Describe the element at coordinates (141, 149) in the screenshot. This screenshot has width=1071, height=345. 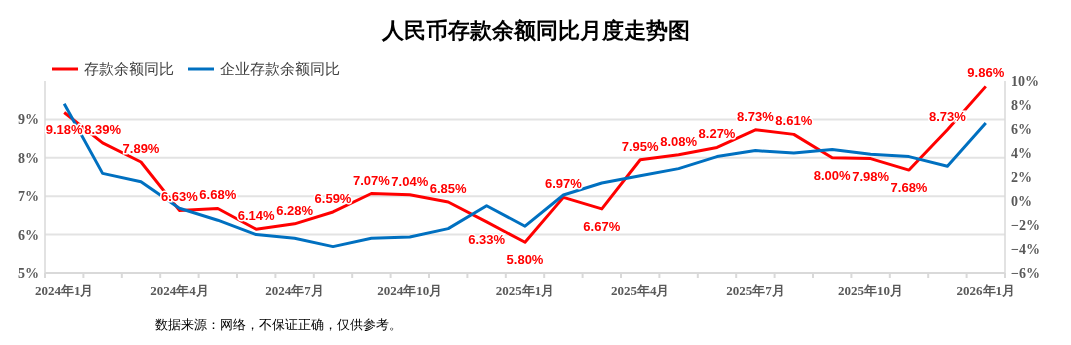
I see `data-label: 7.89%` at that location.